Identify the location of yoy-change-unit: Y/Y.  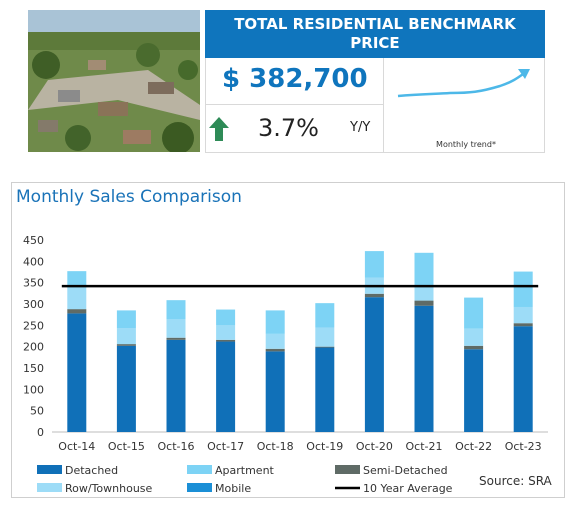
(360, 127).